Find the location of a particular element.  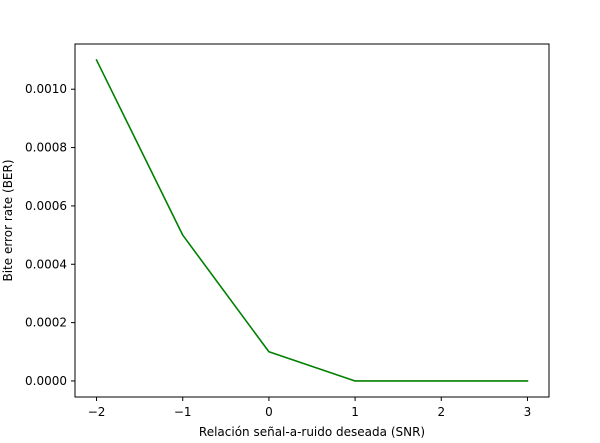

y-tick-label: 0.0002 is located at coordinates (46, 323).